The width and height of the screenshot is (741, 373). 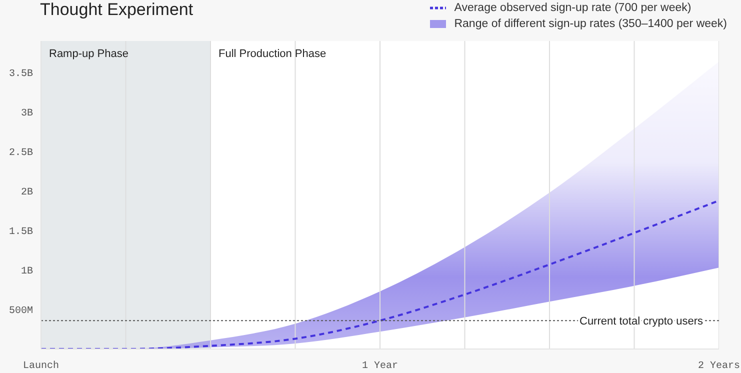 What do you see at coordinates (590, 24) in the screenshot?
I see `text: Range of different sign-up rates (350–1400 per week)` at bounding box center [590, 24].